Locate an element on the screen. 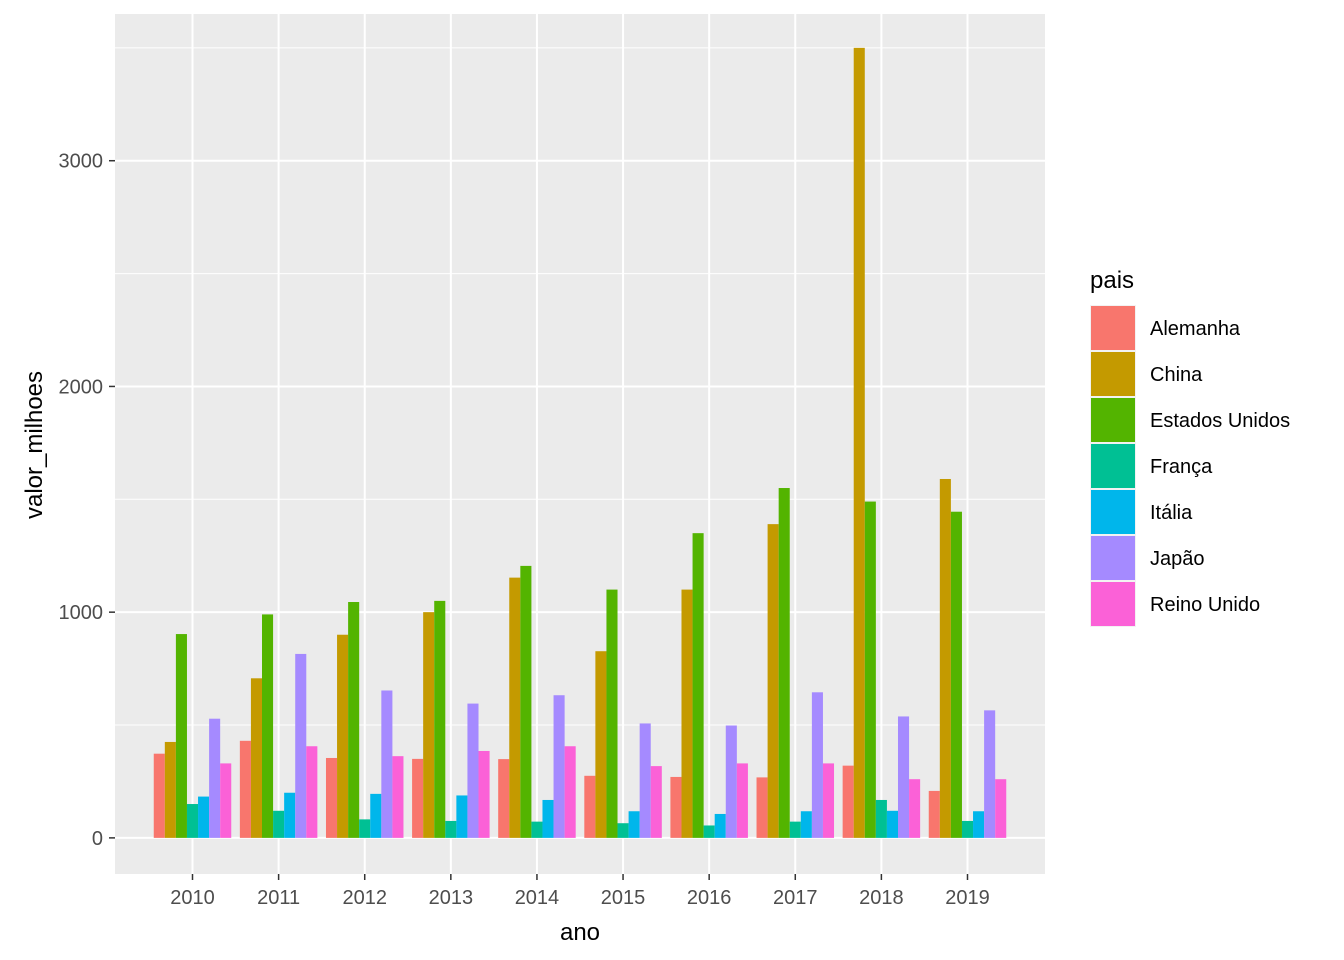  legend-label: Estados Unidos is located at coordinates (1220, 421).